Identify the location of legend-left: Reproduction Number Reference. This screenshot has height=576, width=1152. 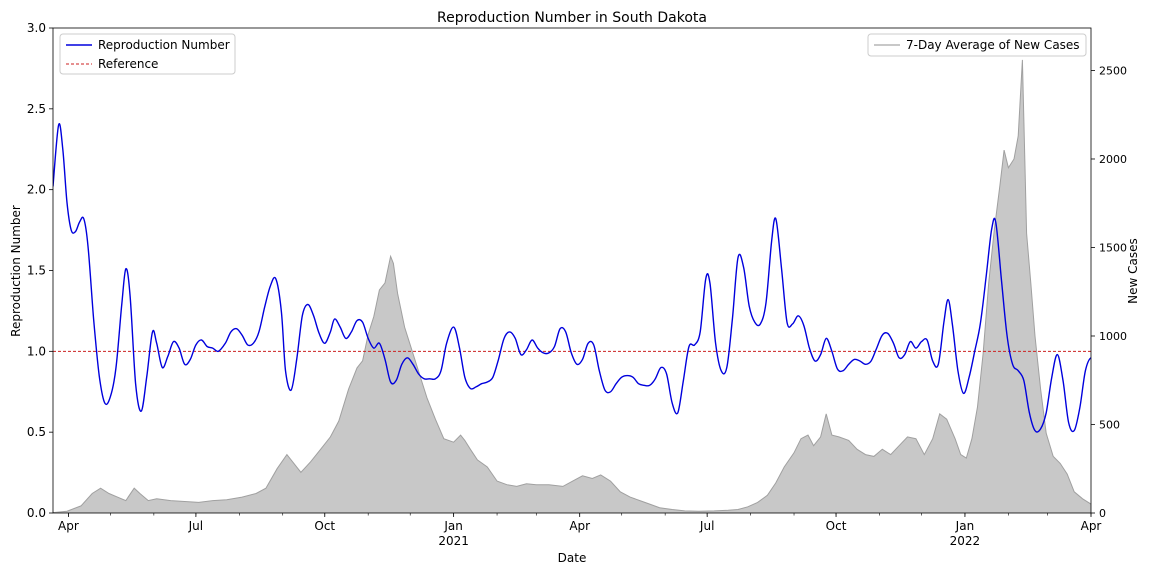
(147, 54).